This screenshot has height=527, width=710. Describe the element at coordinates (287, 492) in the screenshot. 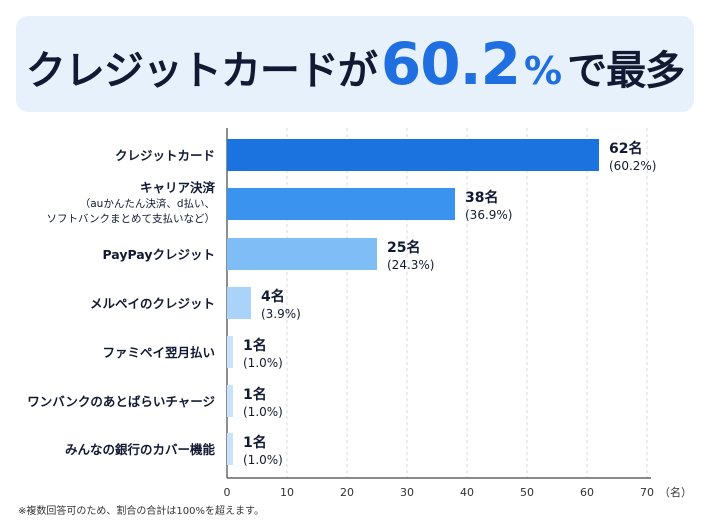

I see `x-tick-label: 10` at that location.